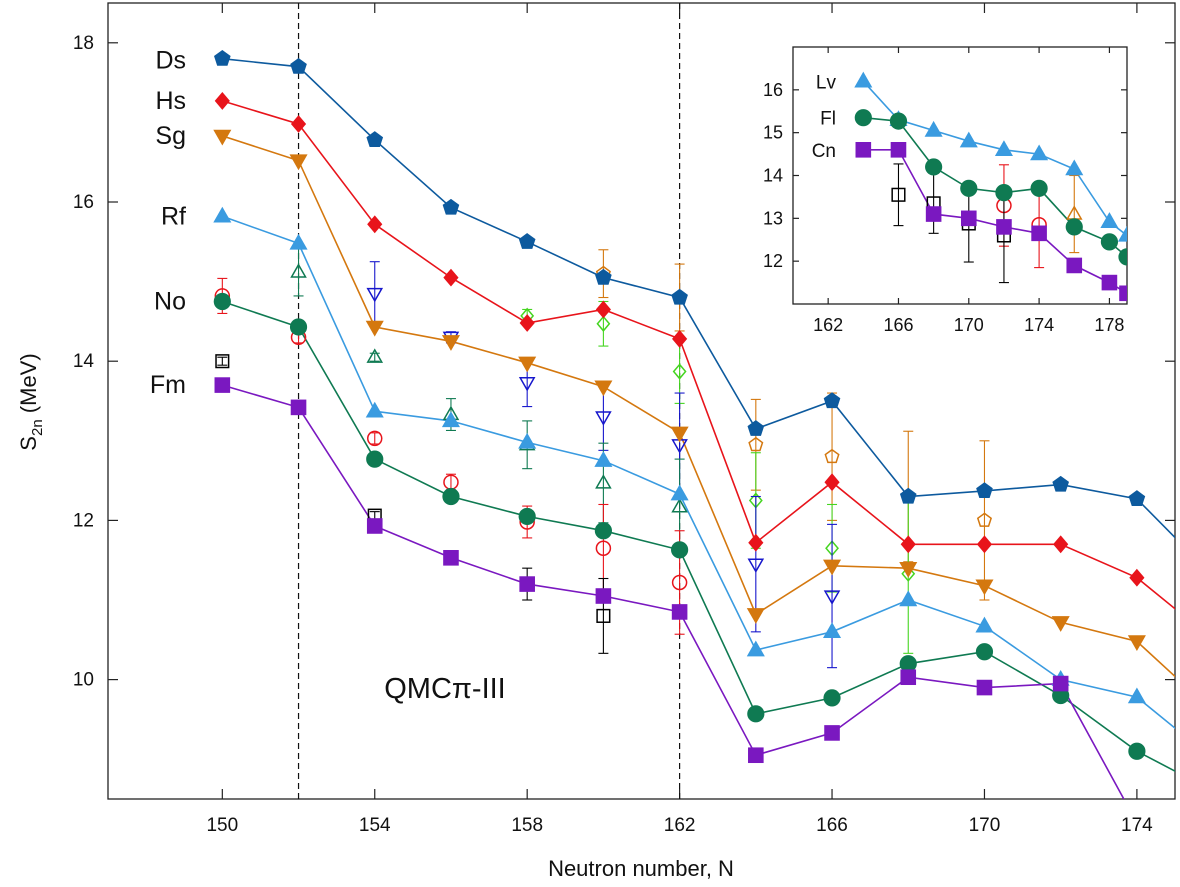 The width and height of the screenshot is (1180, 887). I want to click on main-x-tick-label: 174, so click(1137, 825).